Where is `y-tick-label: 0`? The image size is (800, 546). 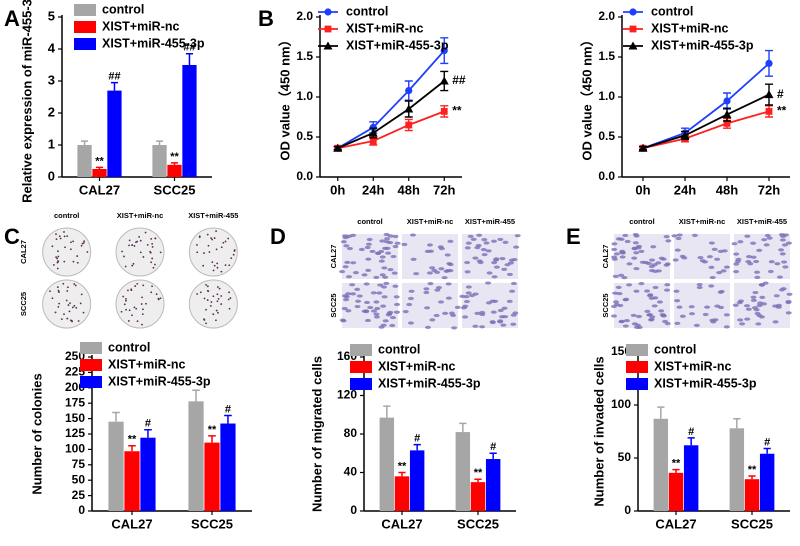 y-tick-label: 0 is located at coordinates (51, 175).